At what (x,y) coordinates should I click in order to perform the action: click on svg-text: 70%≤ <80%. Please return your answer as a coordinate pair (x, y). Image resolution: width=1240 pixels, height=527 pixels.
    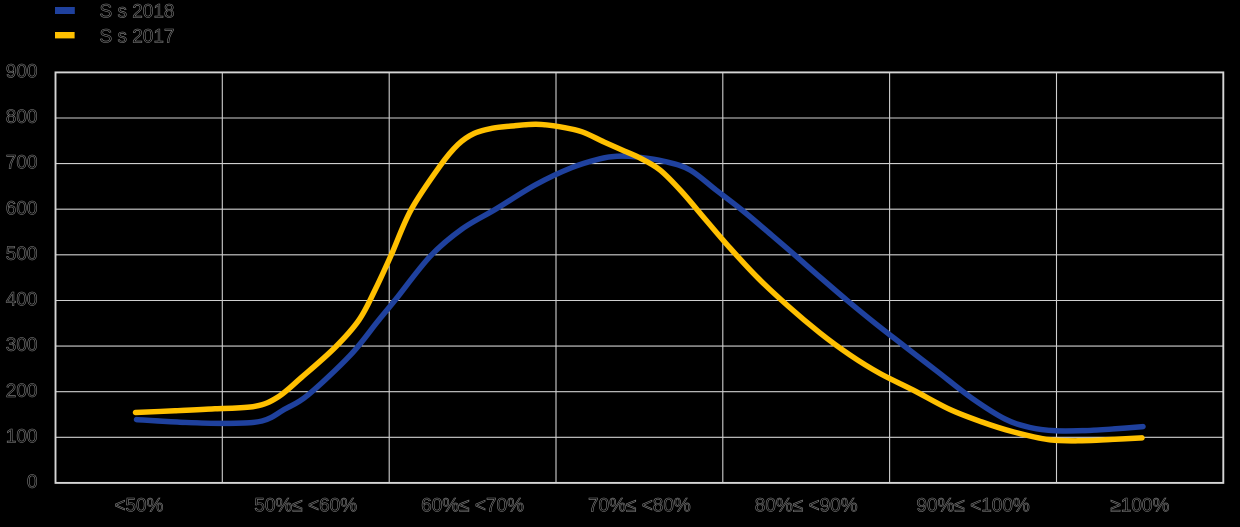
    Looking at the image, I should click on (639, 506).